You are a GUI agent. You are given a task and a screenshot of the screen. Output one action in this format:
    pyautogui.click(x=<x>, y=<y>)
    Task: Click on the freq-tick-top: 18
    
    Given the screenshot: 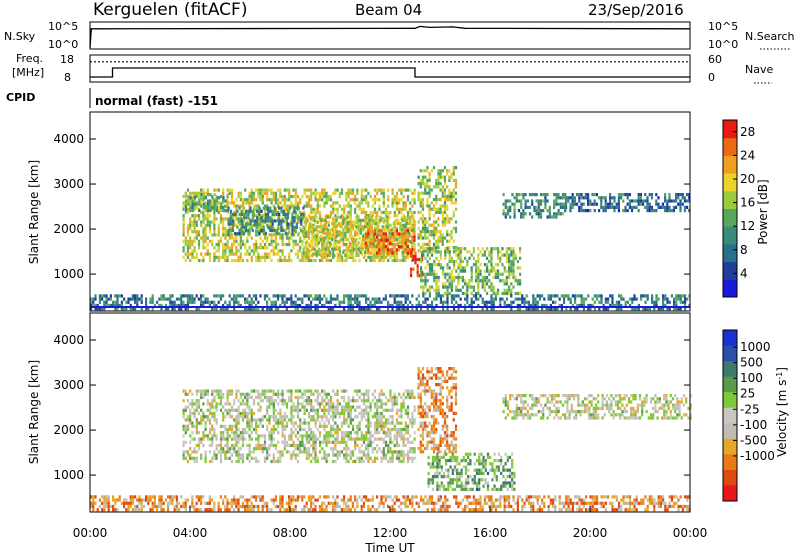 What is the action you would take?
    pyautogui.click(x=67, y=59)
    